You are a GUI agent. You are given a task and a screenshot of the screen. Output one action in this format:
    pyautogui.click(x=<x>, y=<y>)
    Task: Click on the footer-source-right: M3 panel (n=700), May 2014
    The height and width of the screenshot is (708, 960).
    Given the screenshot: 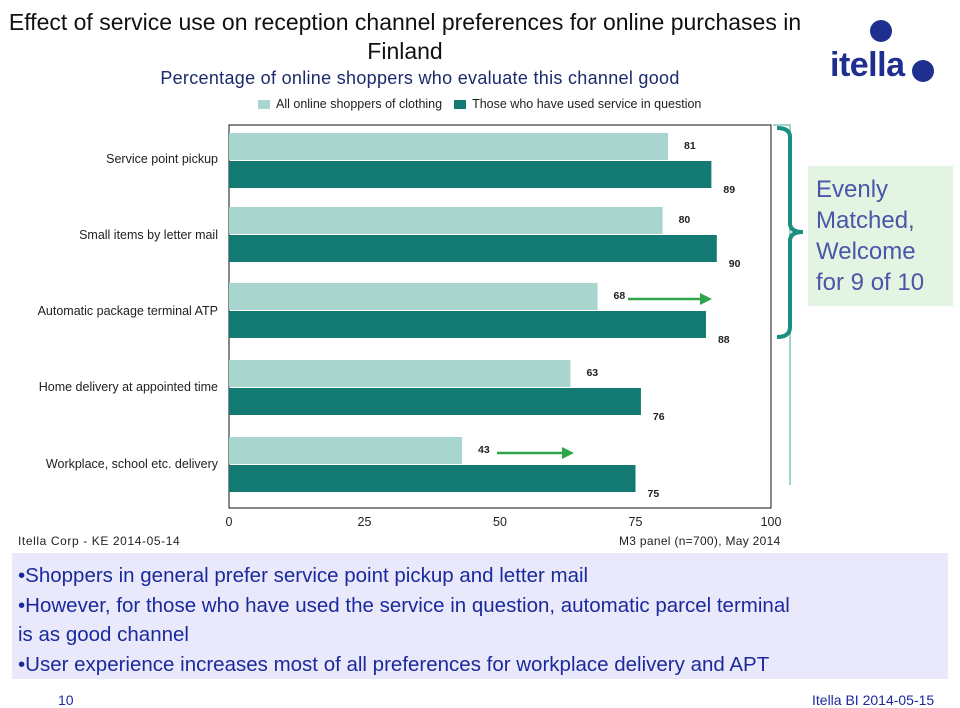 What is the action you would take?
    pyautogui.click(x=700, y=541)
    